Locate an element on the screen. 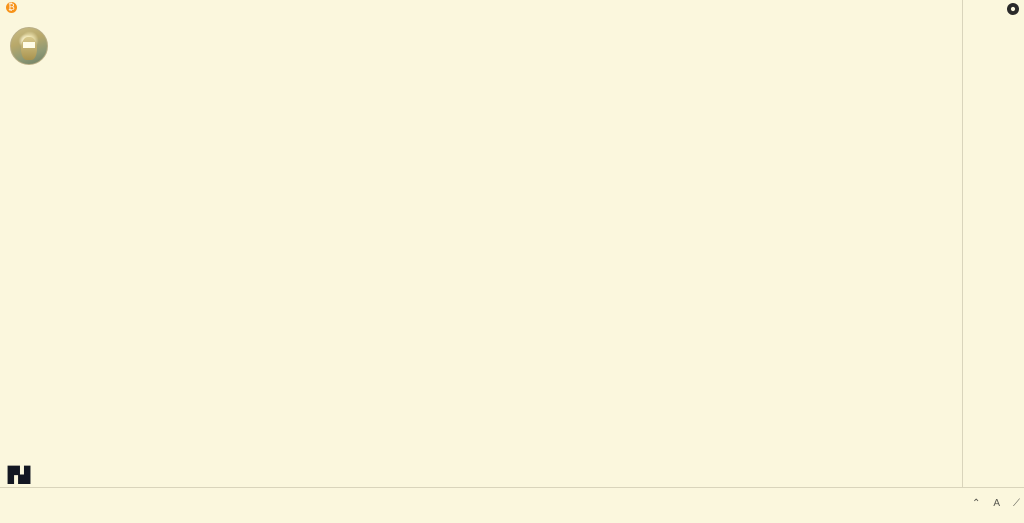 Image resolution: width=1024 pixels, height=523 pixels. auto-scale-toggle: A is located at coordinates (996, 503).